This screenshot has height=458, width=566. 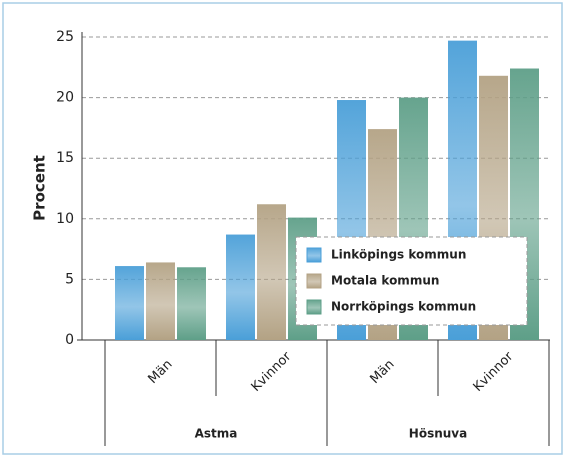 I want to click on legend-box, so click(x=411, y=281).